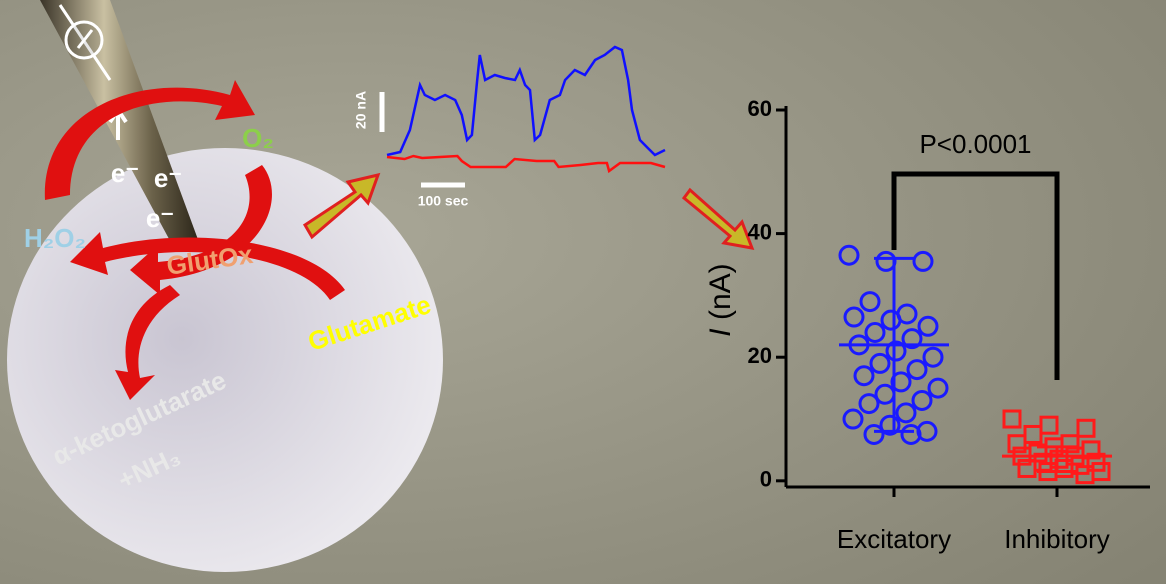 Image resolution: width=1166 pixels, height=584 pixels. I want to click on x-tick-label: Inhibitory, so click(1057, 539).